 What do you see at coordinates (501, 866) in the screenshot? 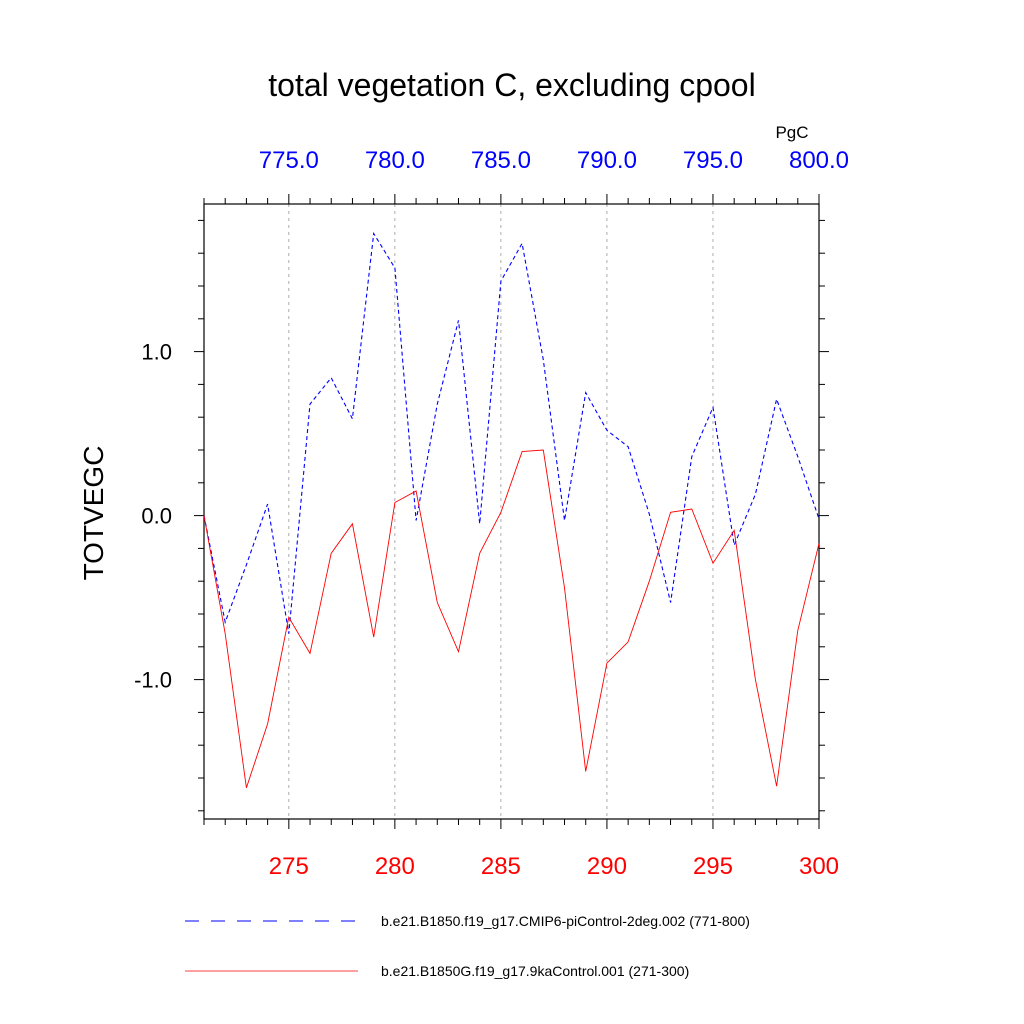
I see `x-bottom-tick-label-285: 285` at bounding box center [501, 866].